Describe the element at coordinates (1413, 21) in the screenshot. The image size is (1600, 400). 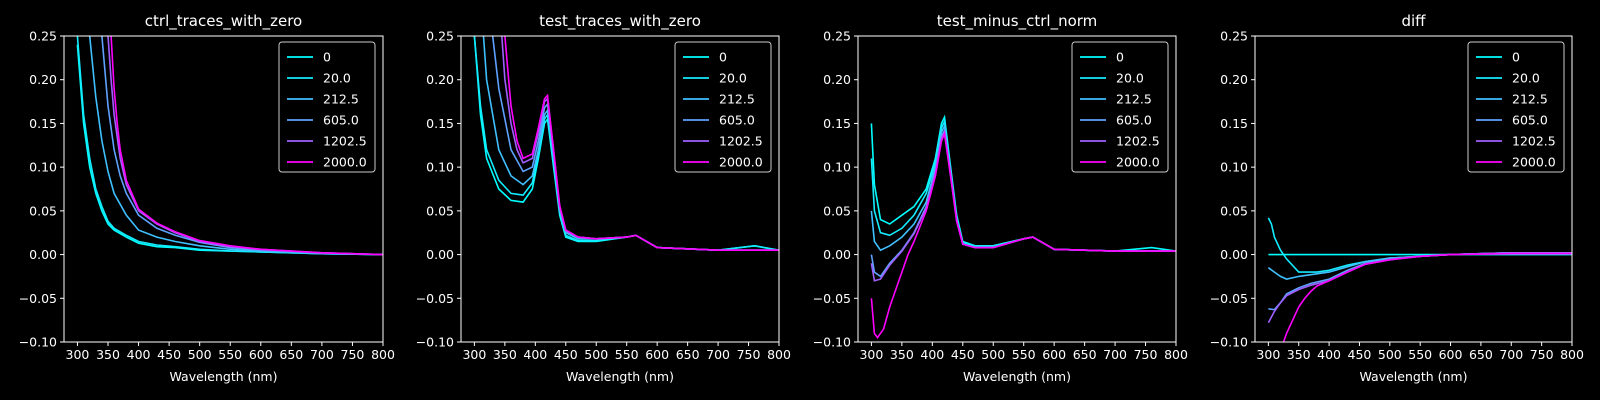
I see `chart-title: diff` at that location.